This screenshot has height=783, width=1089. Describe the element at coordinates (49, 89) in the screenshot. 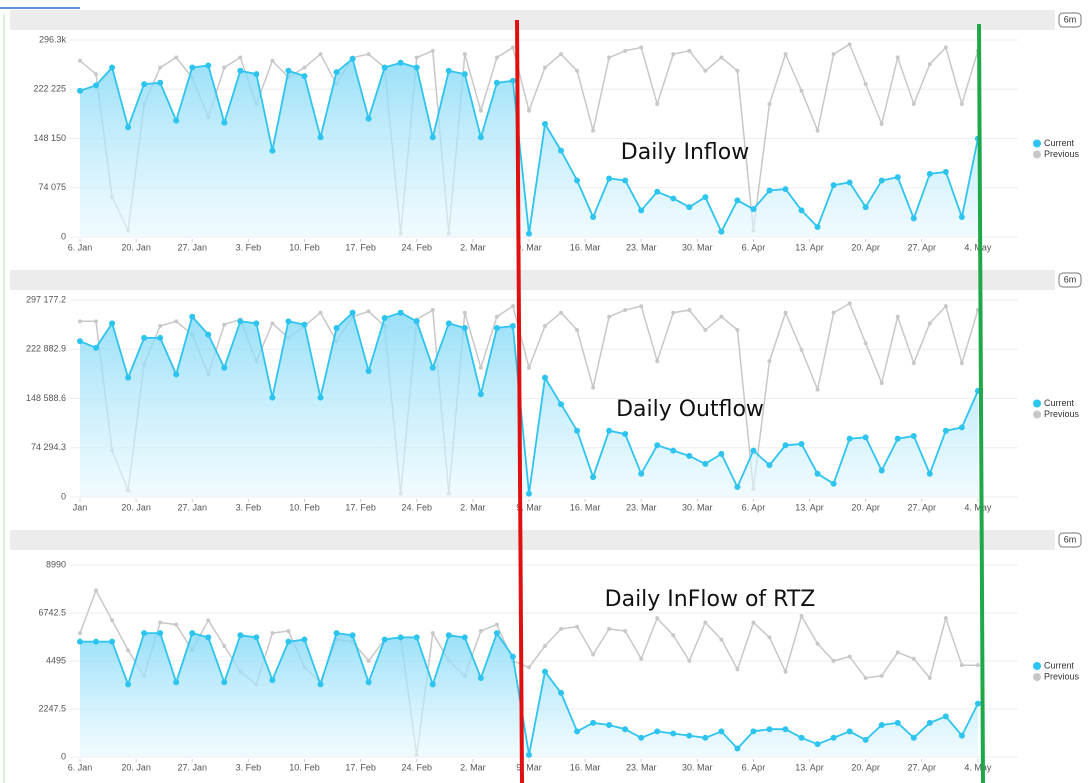

I see `y-tick-label: 222 225` at that location.